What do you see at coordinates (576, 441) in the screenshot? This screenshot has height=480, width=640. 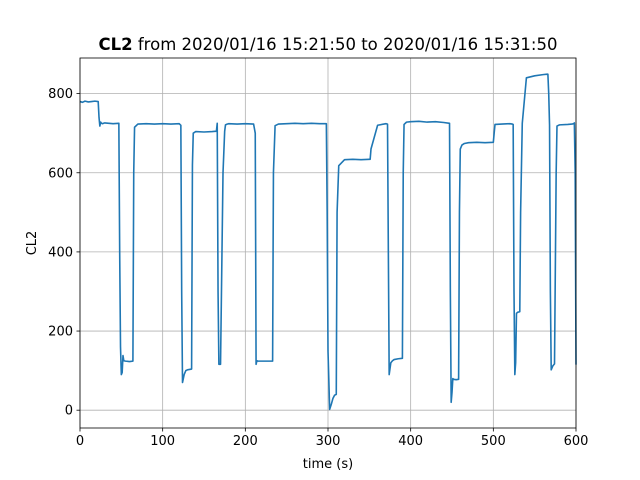 I see `x-tick-label: 600` at bounding box center [576, 441].